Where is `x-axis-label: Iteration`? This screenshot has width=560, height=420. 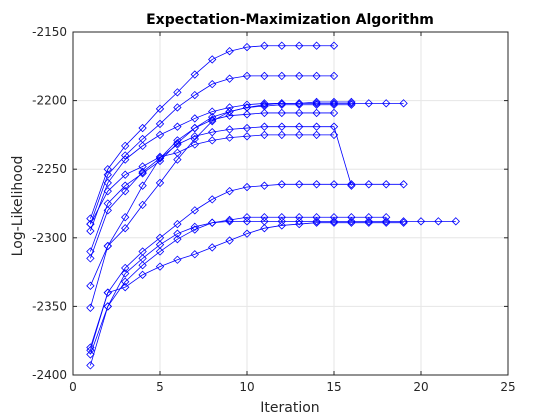
x-axis-label: Iteration is located at coordinates (289, 408).